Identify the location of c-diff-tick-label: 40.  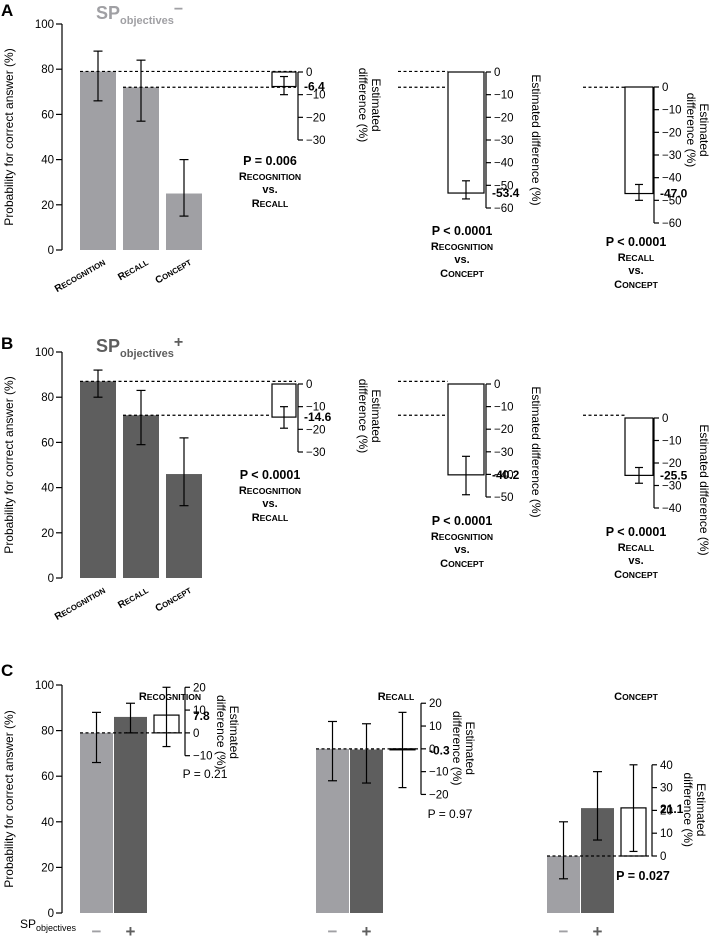
(666, 766).